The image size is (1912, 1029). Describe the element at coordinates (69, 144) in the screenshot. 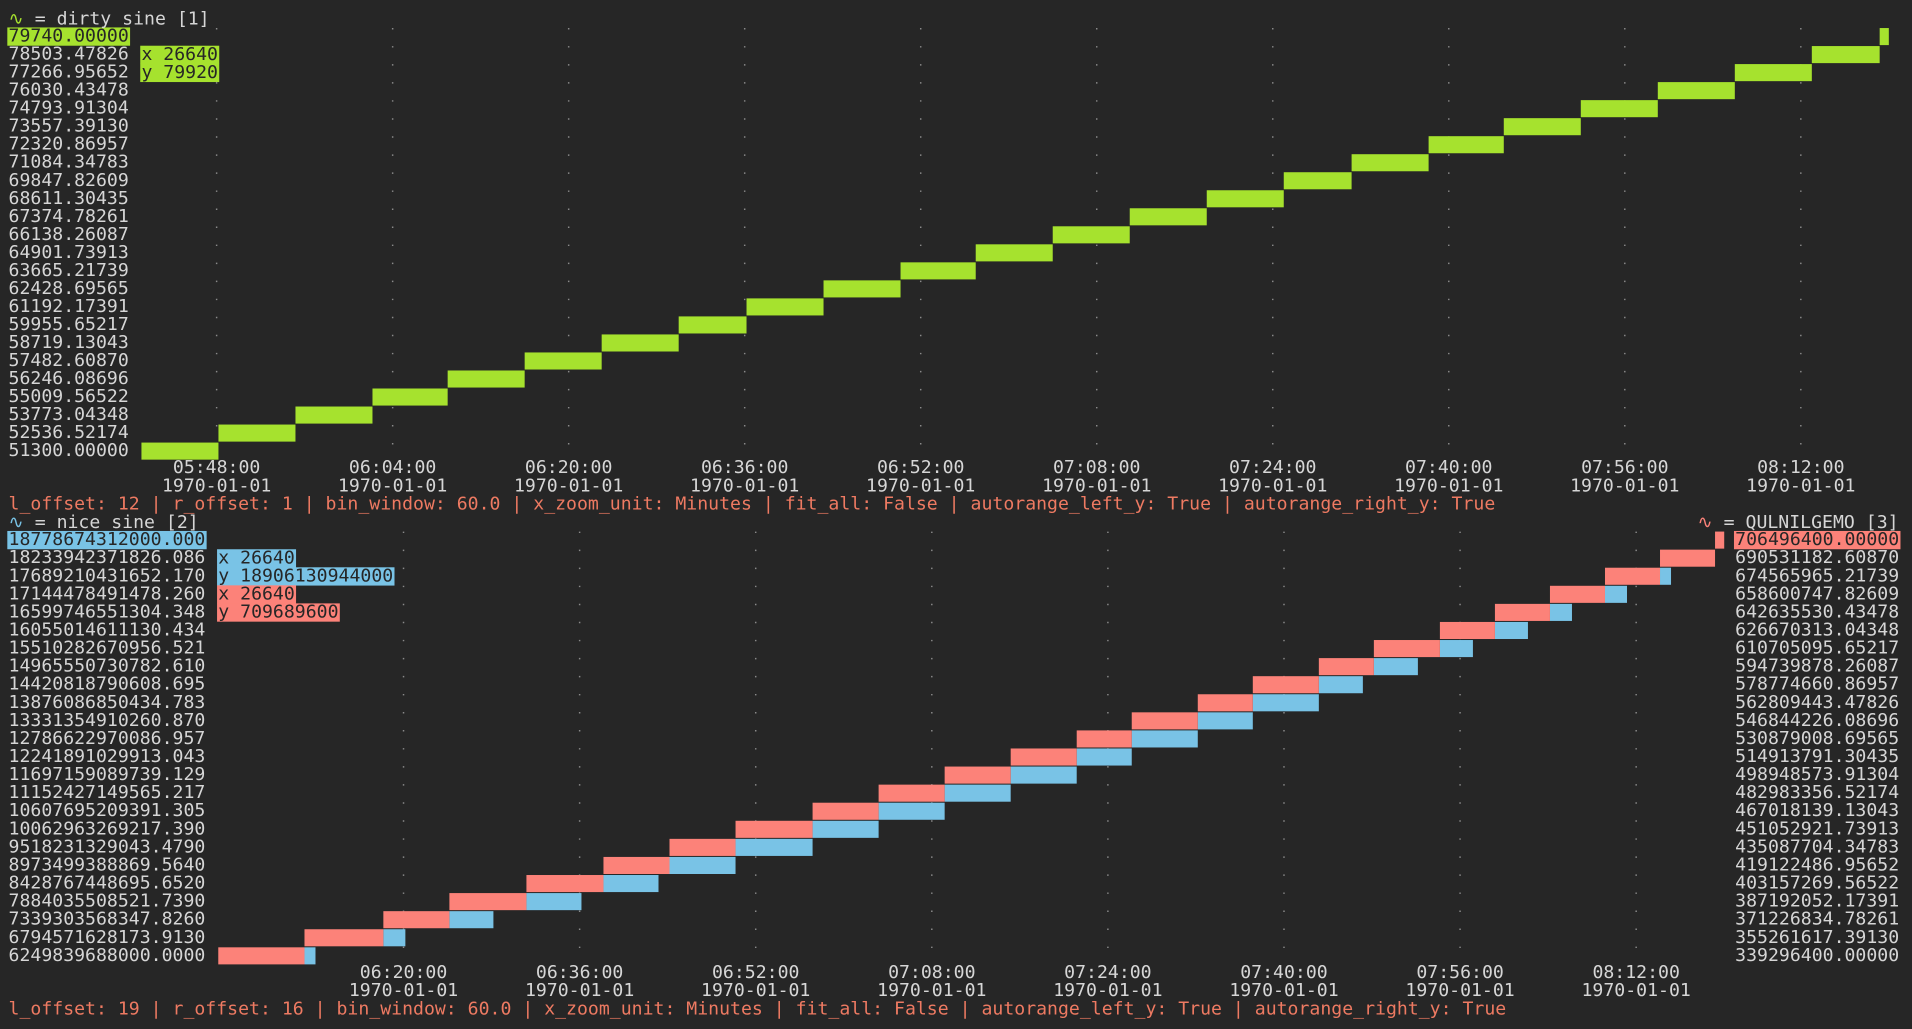

I see `y-tick-label: 72320.86957` at that location.